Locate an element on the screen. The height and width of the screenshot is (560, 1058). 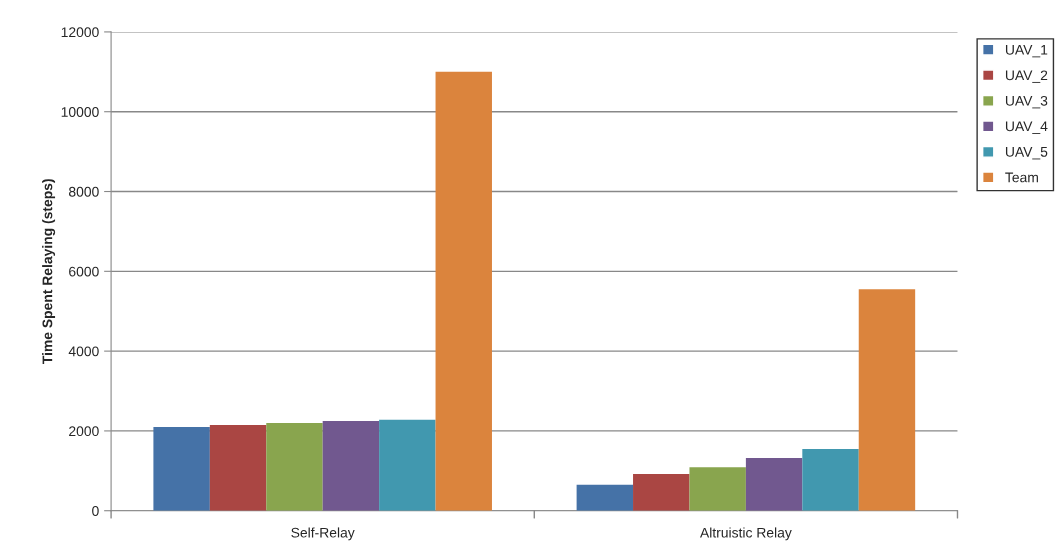
legend-label: UAV_2 is located at coordinates (1026, 76).